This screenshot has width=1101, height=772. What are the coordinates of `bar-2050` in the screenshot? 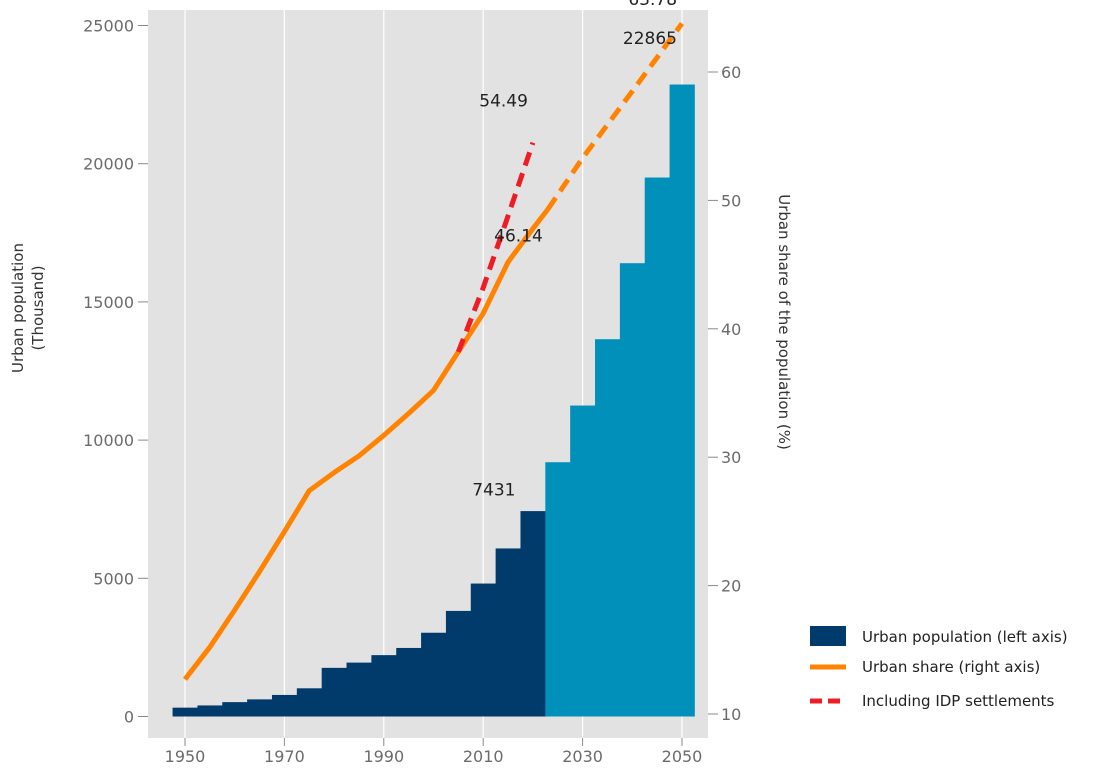 It's located at (682, 400).